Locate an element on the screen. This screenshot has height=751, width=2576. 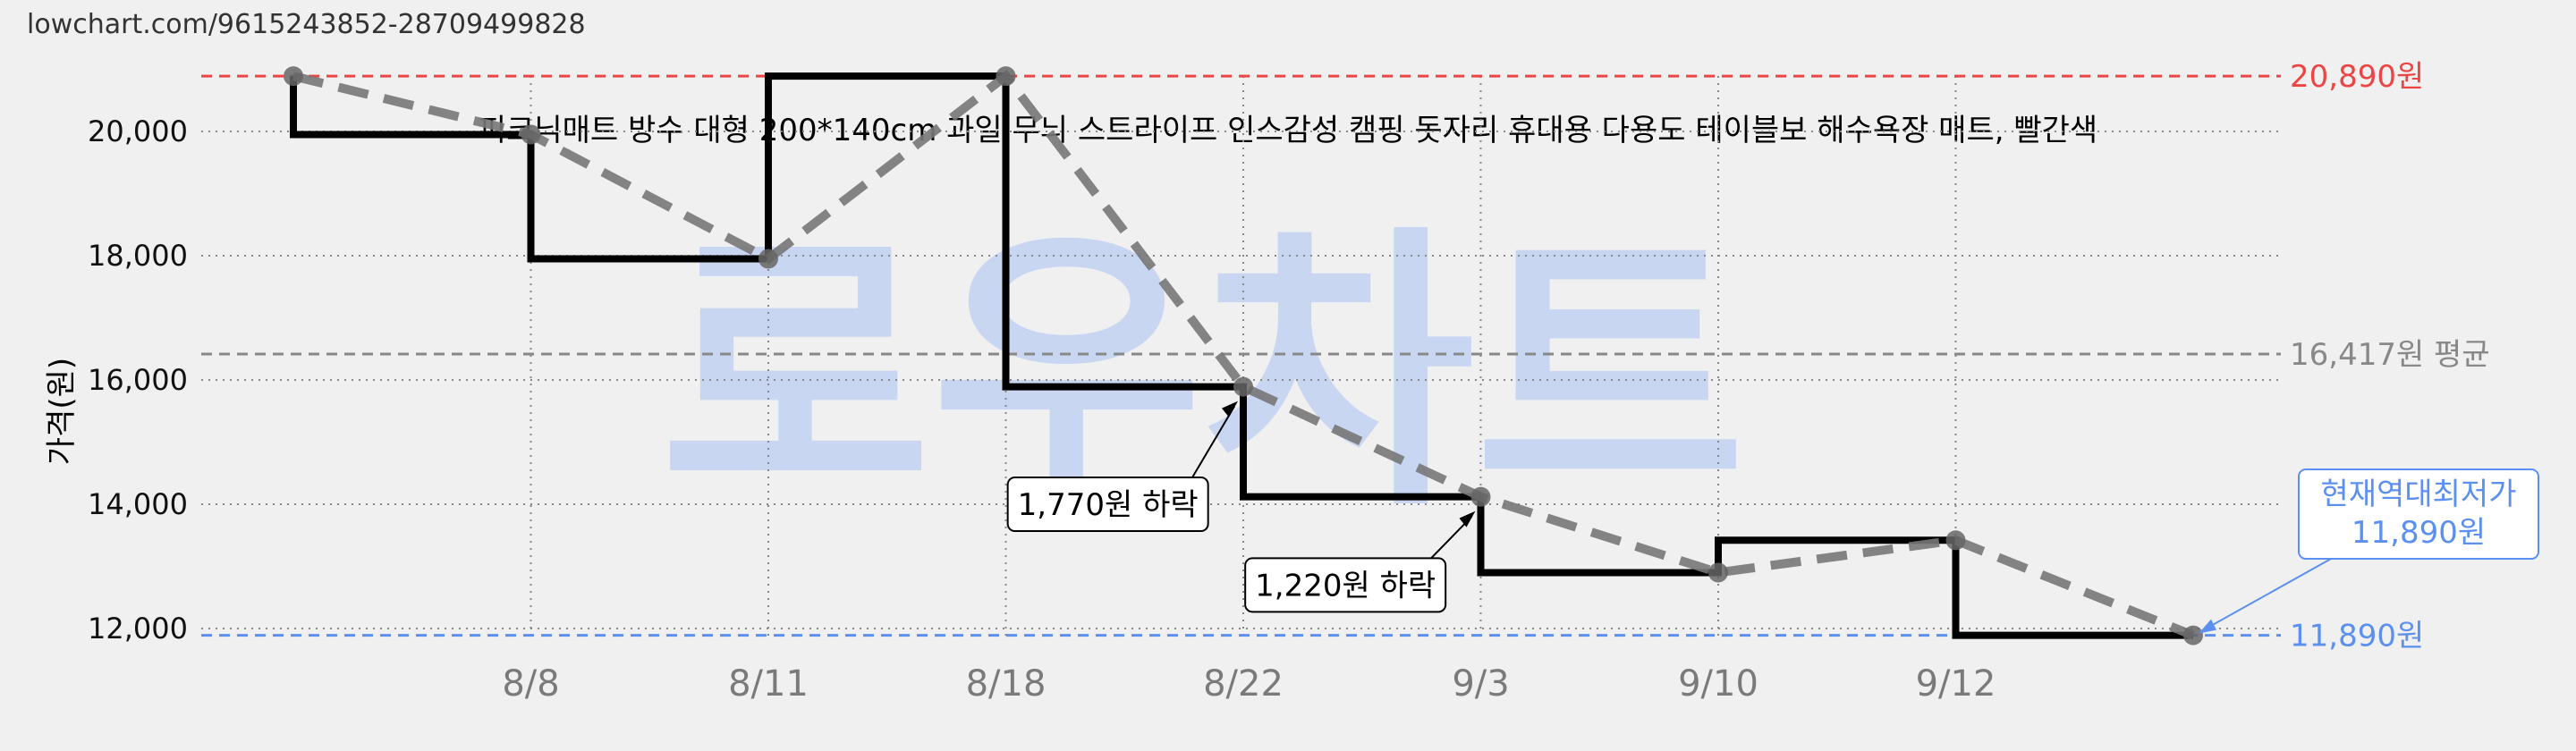
current-callout-box is located at coordinates (2418, 514).